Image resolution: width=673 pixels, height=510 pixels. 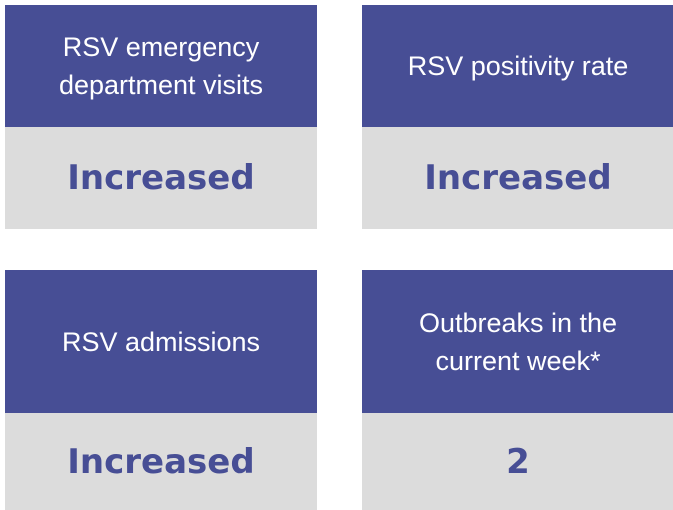 What do you see at coordinates (517, 461) in the screenshot?
I see `card-status: 2` at bounding box center [517, 461].